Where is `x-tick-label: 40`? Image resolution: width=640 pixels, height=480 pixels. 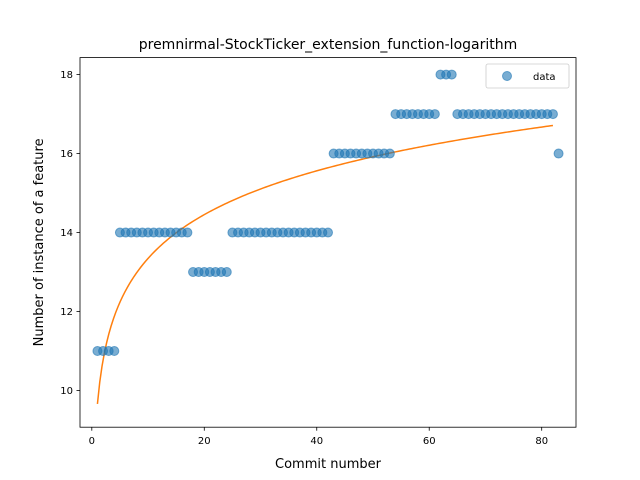
x-tick-label: 40 is located at coordinates (316, 441).